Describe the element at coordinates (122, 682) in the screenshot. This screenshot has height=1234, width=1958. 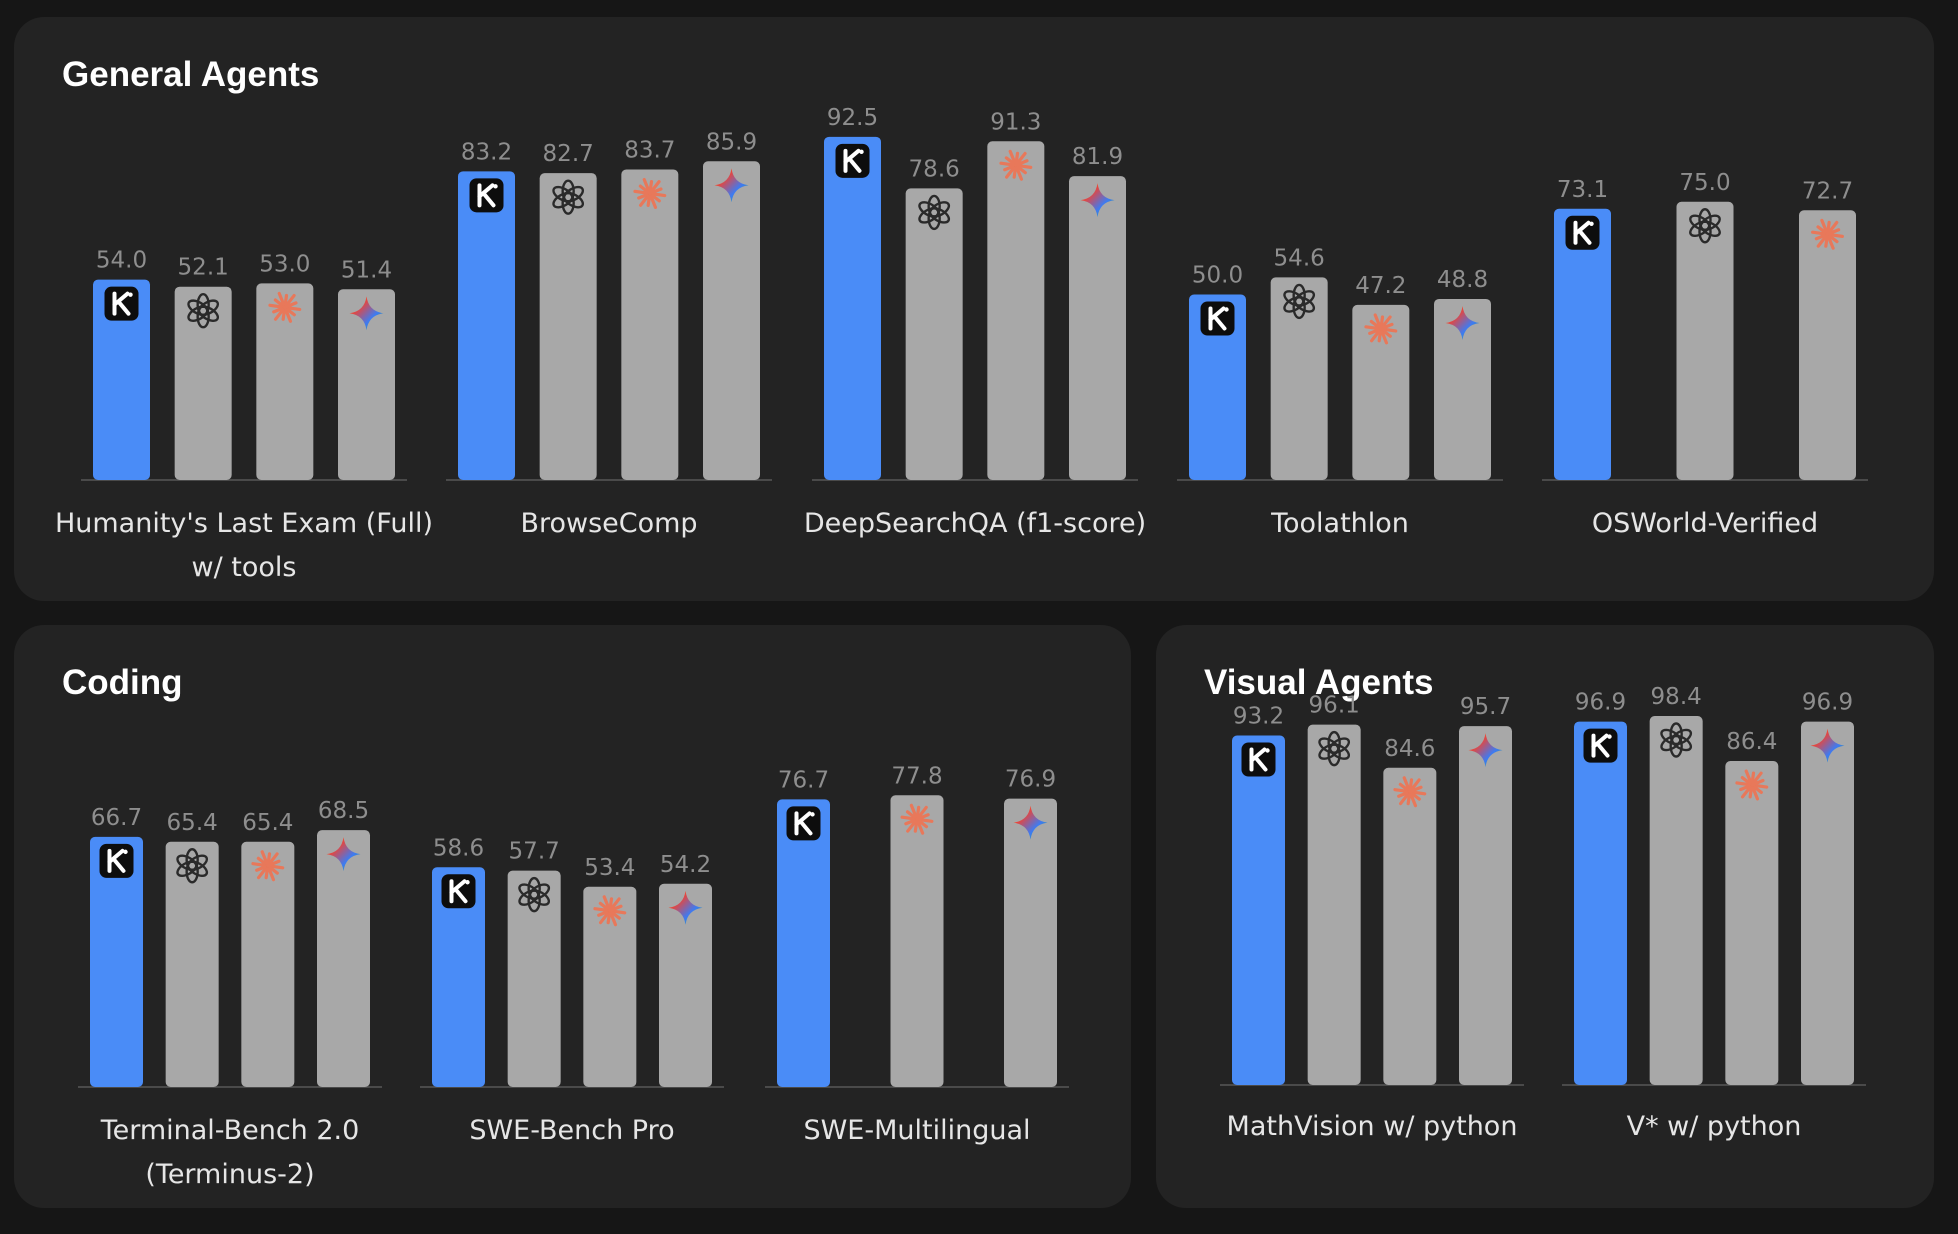
I see `panel-title: Coding` at that location.